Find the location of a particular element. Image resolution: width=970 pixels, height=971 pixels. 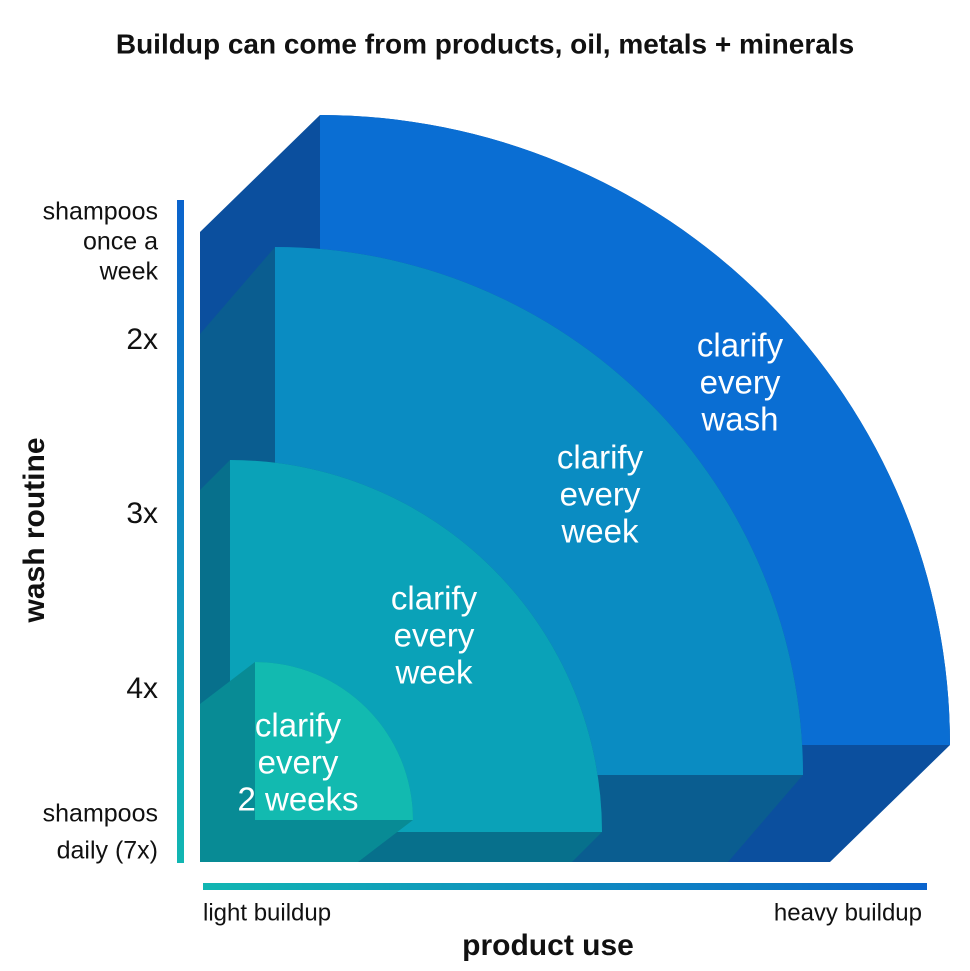

y-label: week is located at coordinates (129, 272).